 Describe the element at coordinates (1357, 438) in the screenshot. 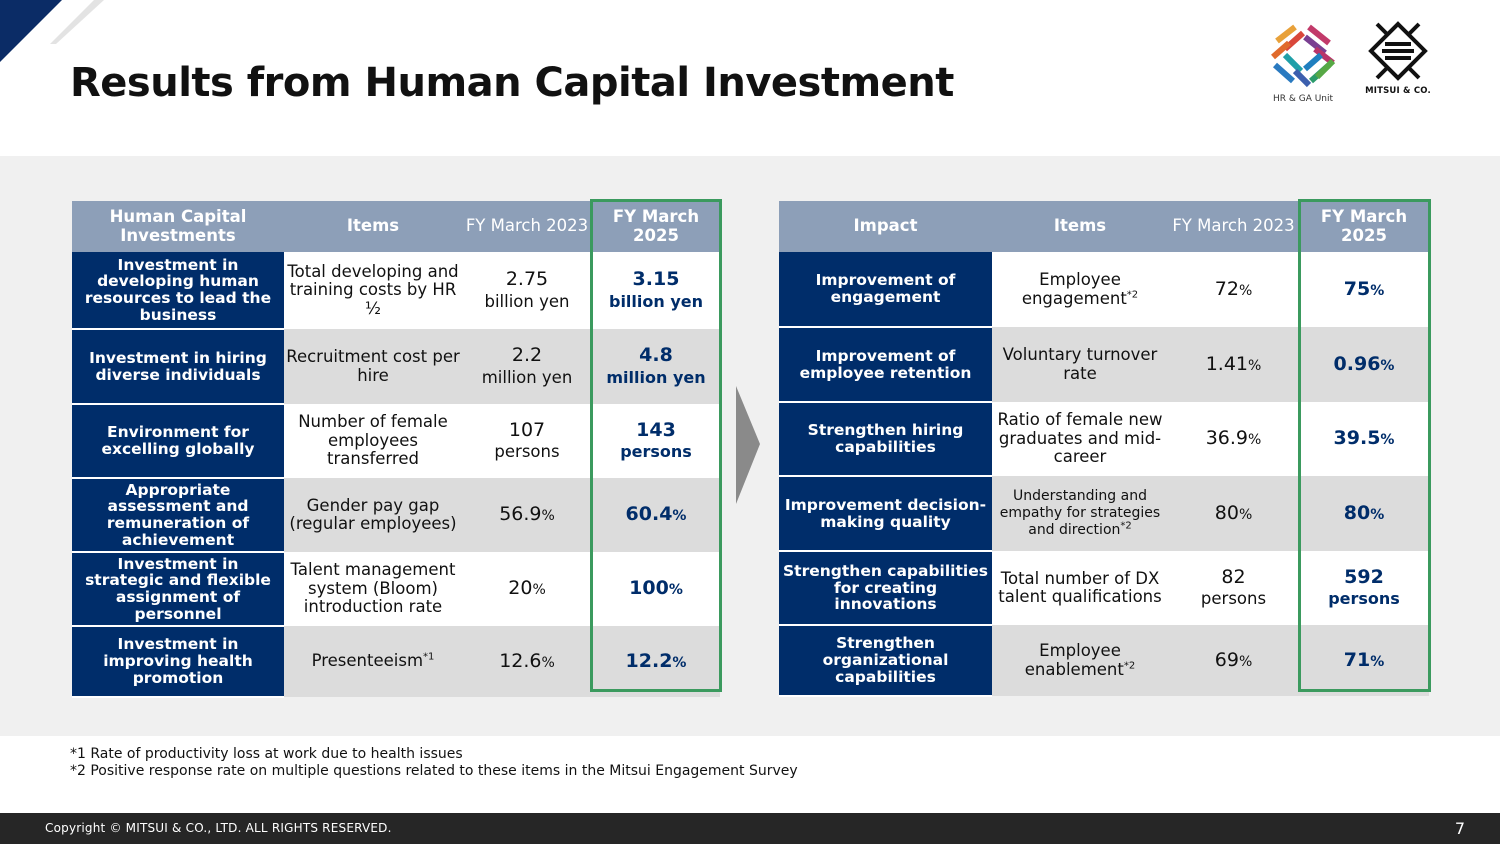

I see `value: 39.5` at that location.